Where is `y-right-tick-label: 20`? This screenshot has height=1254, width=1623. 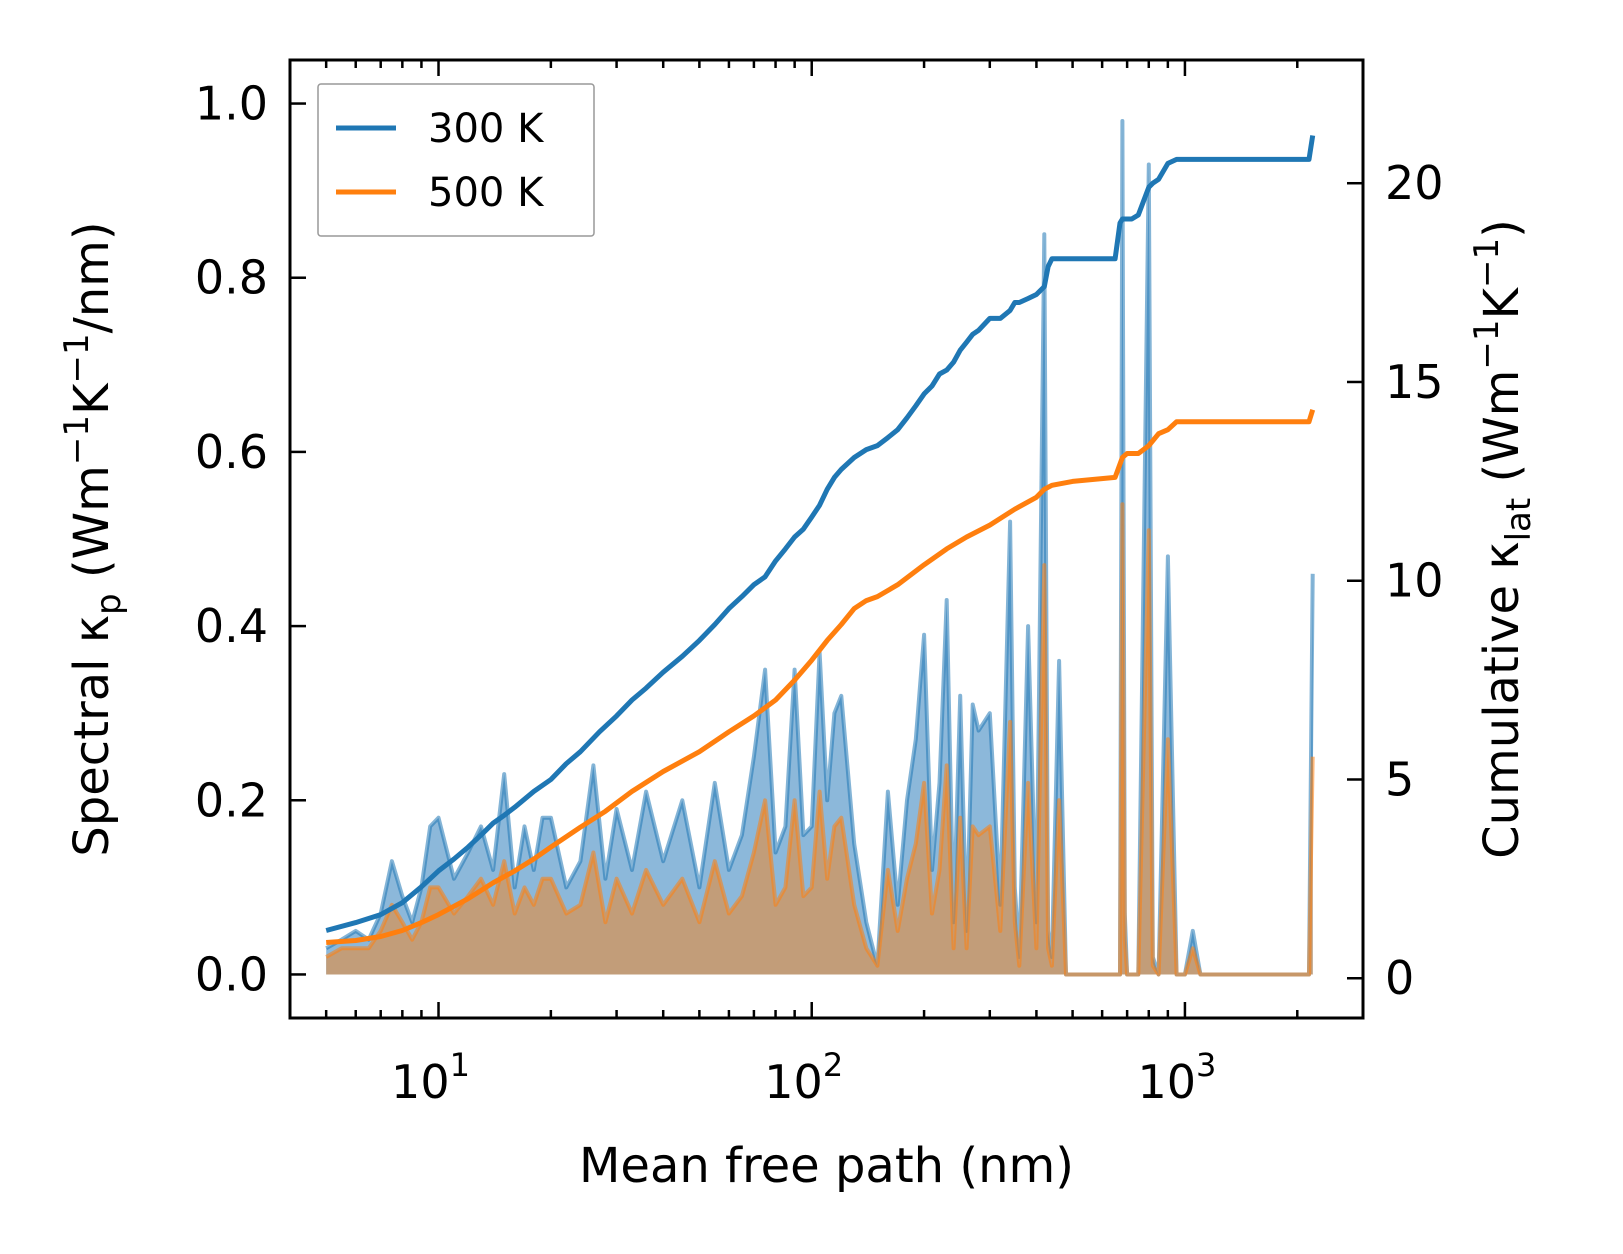 y-right-tick-label: 20 is located at coordinates (1414, 183).